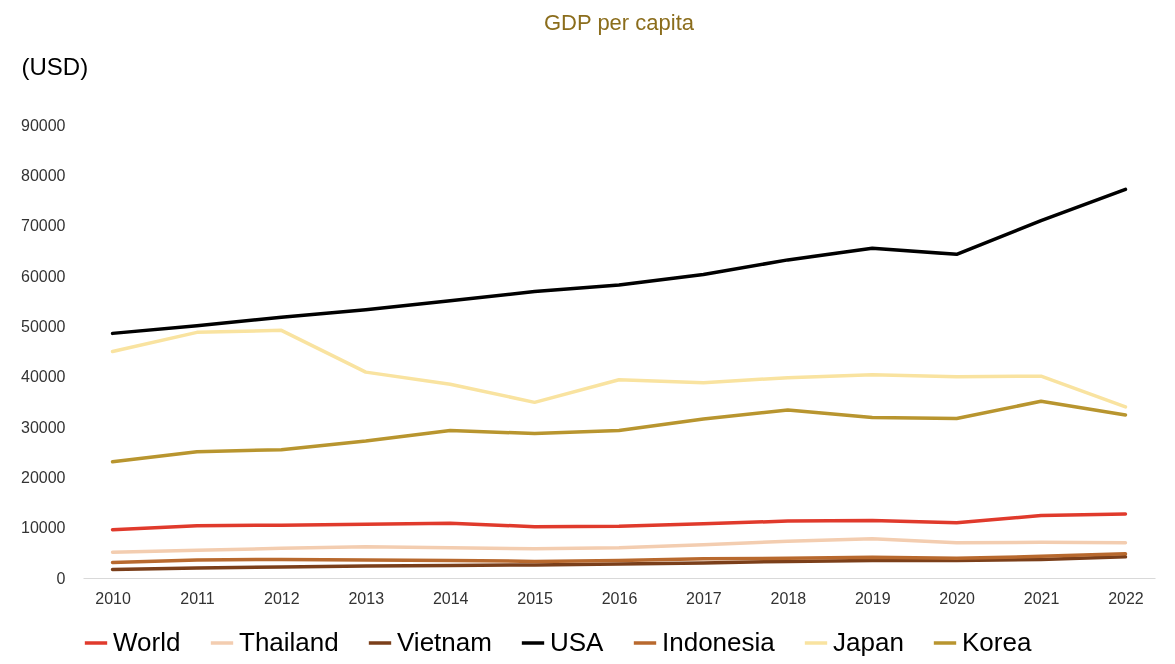 Image resolution: width=1175 pixels, height=664 pixels. What do you see at coordinates (43, 125) in the screenshot?
I see `y-tick-label: 90000` at bounding box center [43, 125].